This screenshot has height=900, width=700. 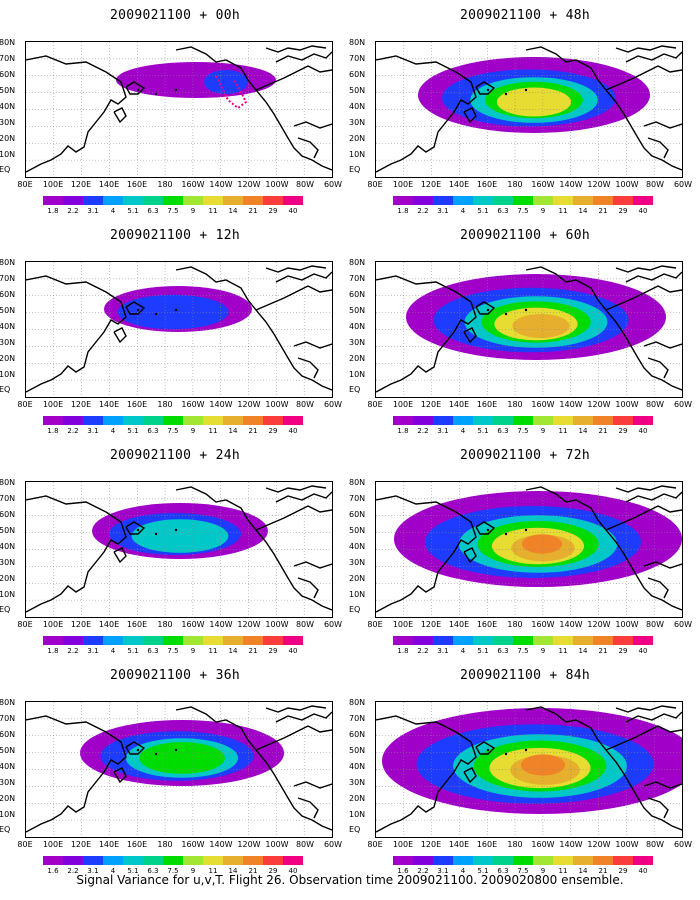 I want to click on colorbar-label: 7.5, so click(x=173, y=211).